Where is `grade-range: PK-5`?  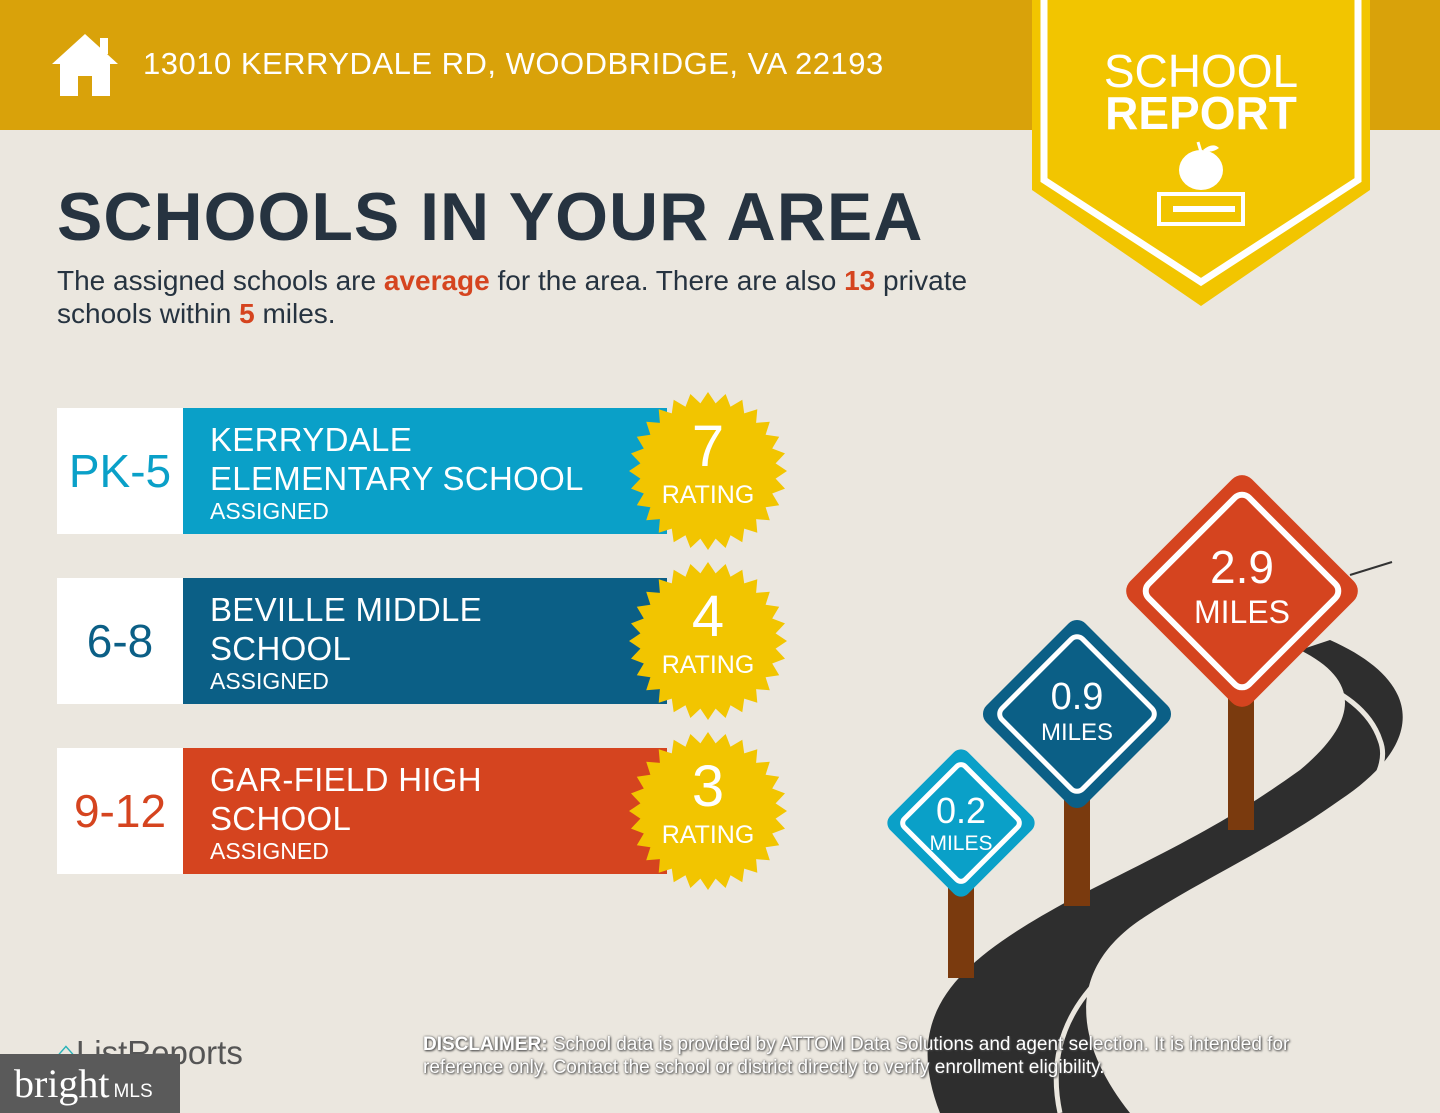
grade-range: PK-5 is located at coordinates (120, 471).